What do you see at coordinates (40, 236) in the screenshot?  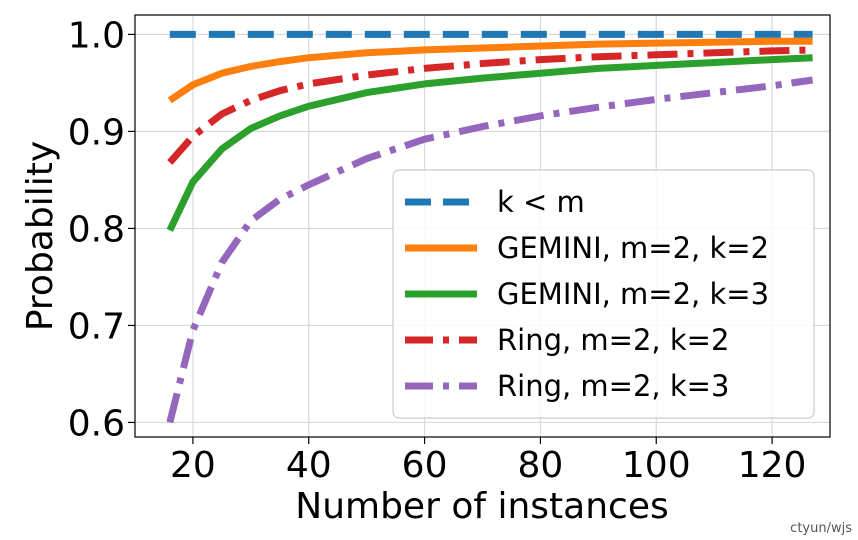 I see `y-axis-label: Probability` at bounding box center [40, 236].